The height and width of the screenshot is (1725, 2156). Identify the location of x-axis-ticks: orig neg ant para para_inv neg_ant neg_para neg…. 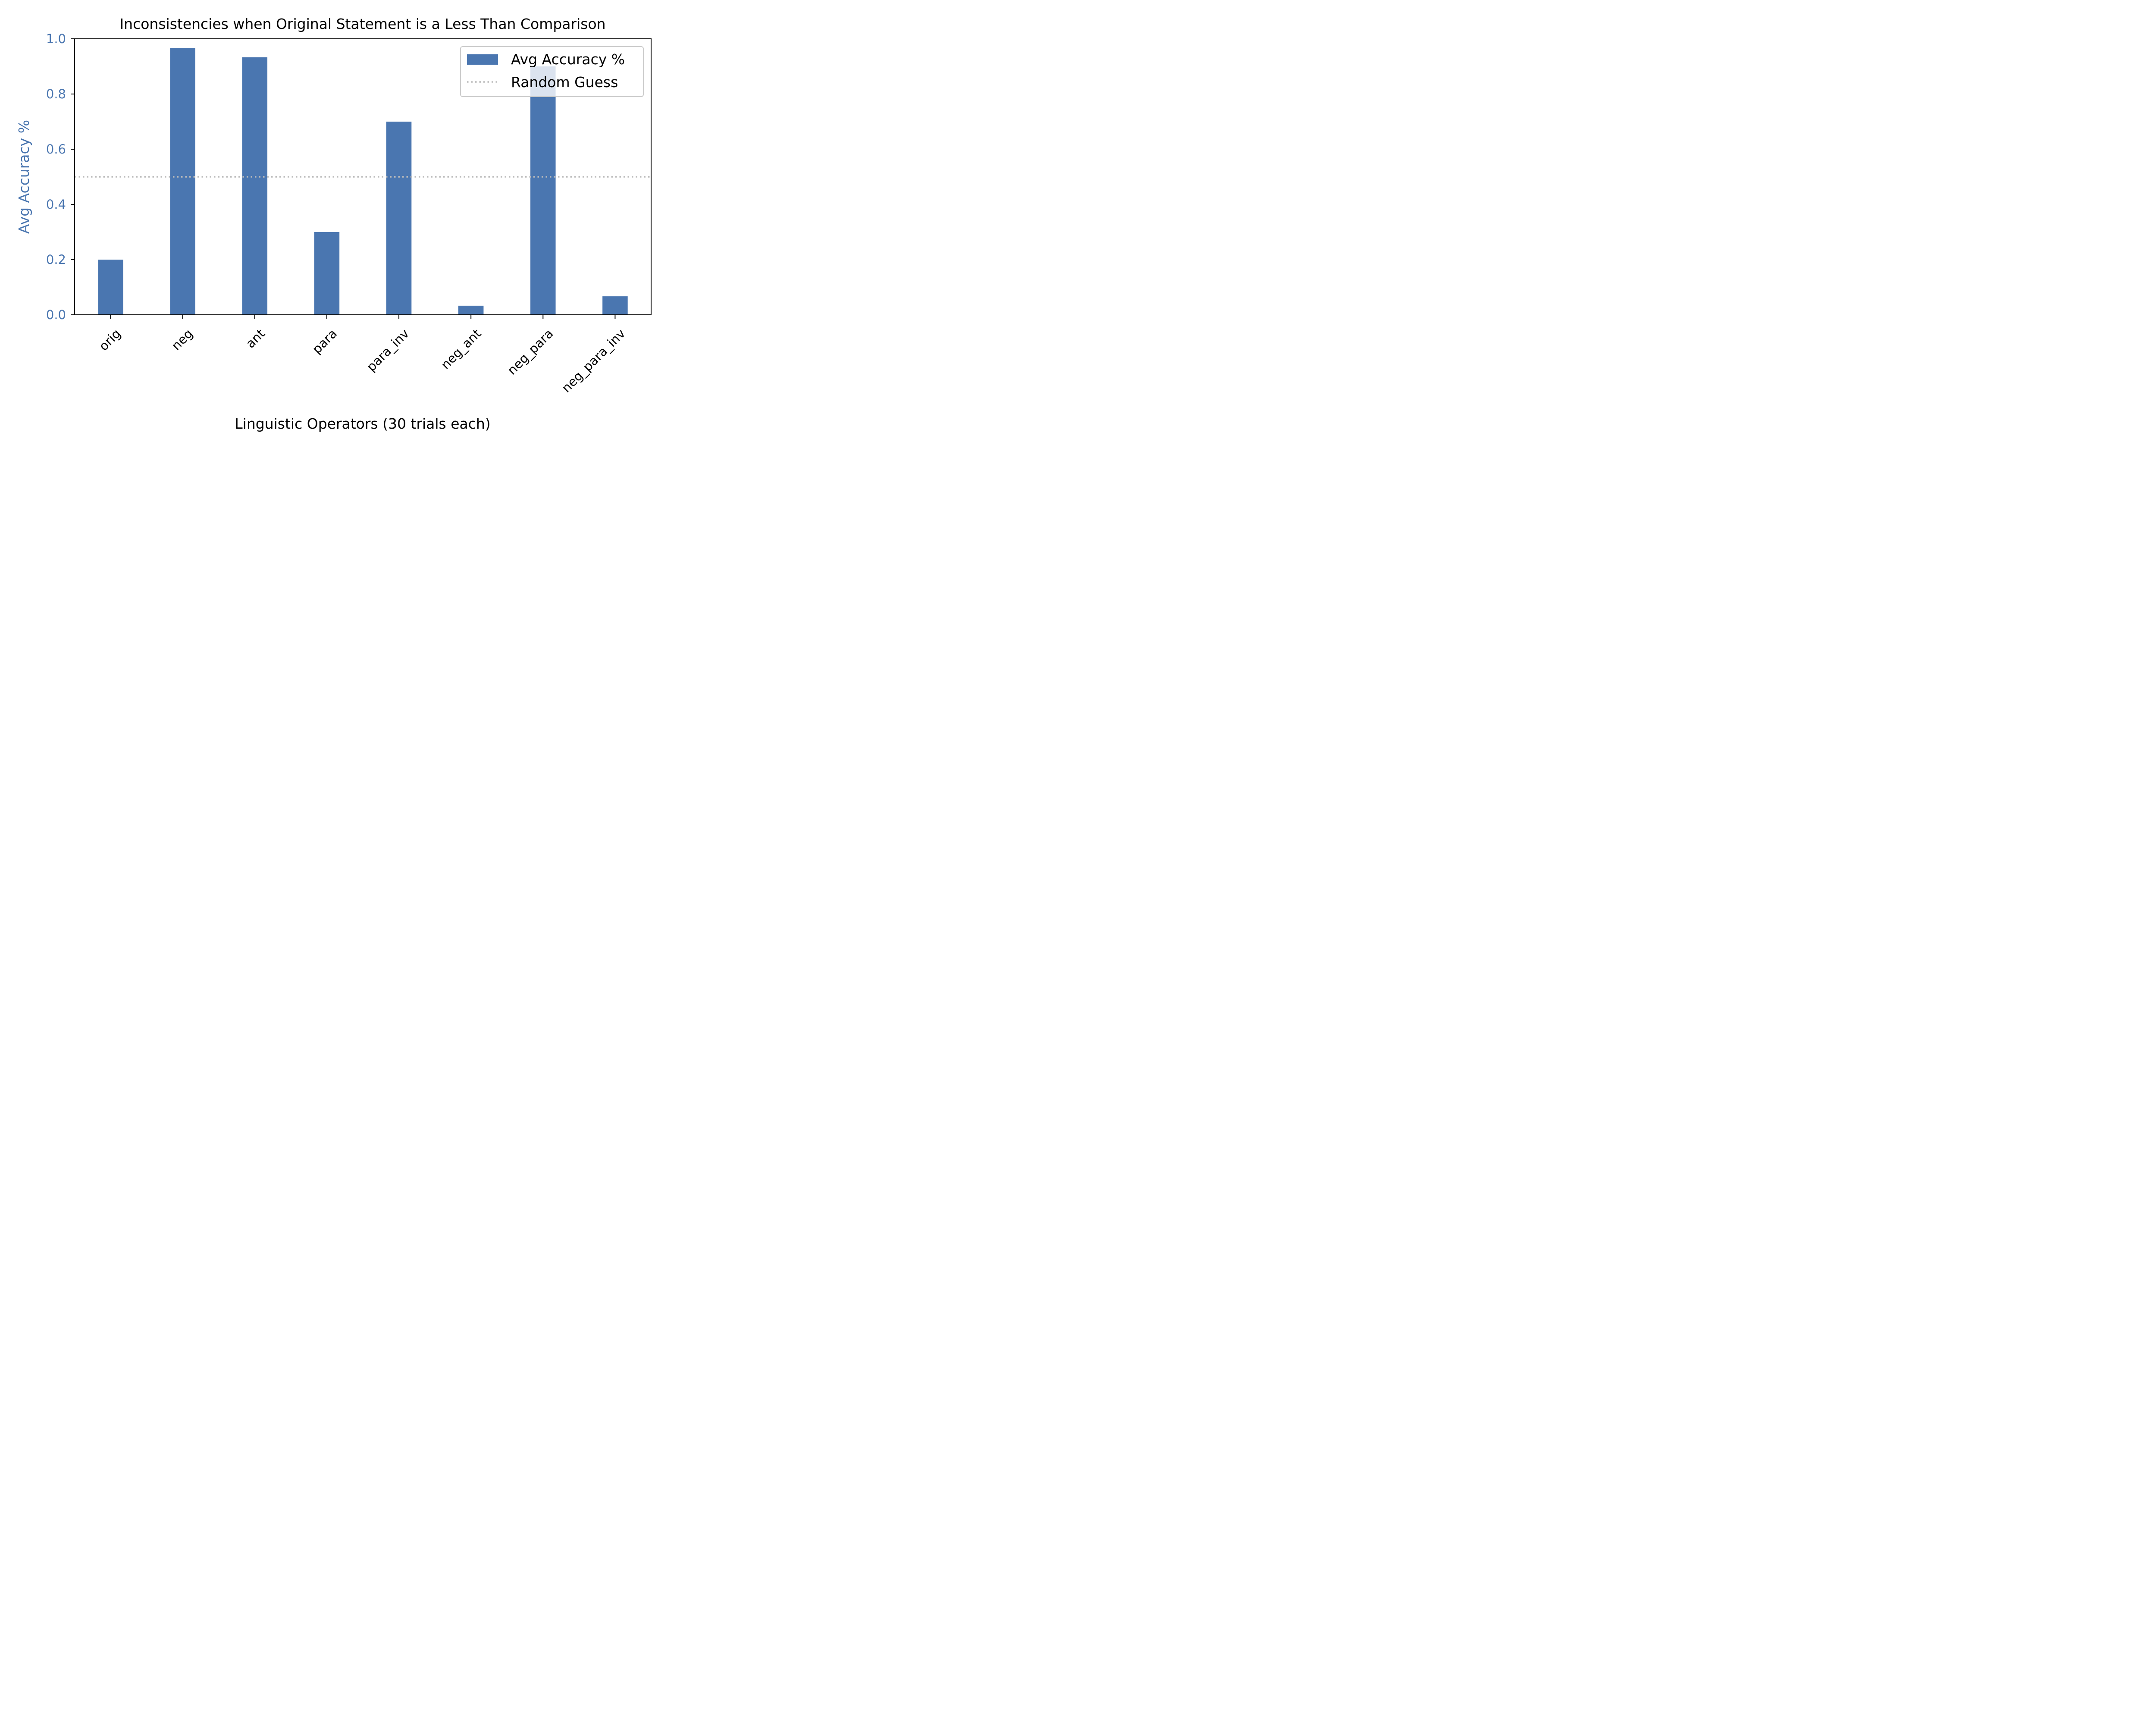
(362, 355).